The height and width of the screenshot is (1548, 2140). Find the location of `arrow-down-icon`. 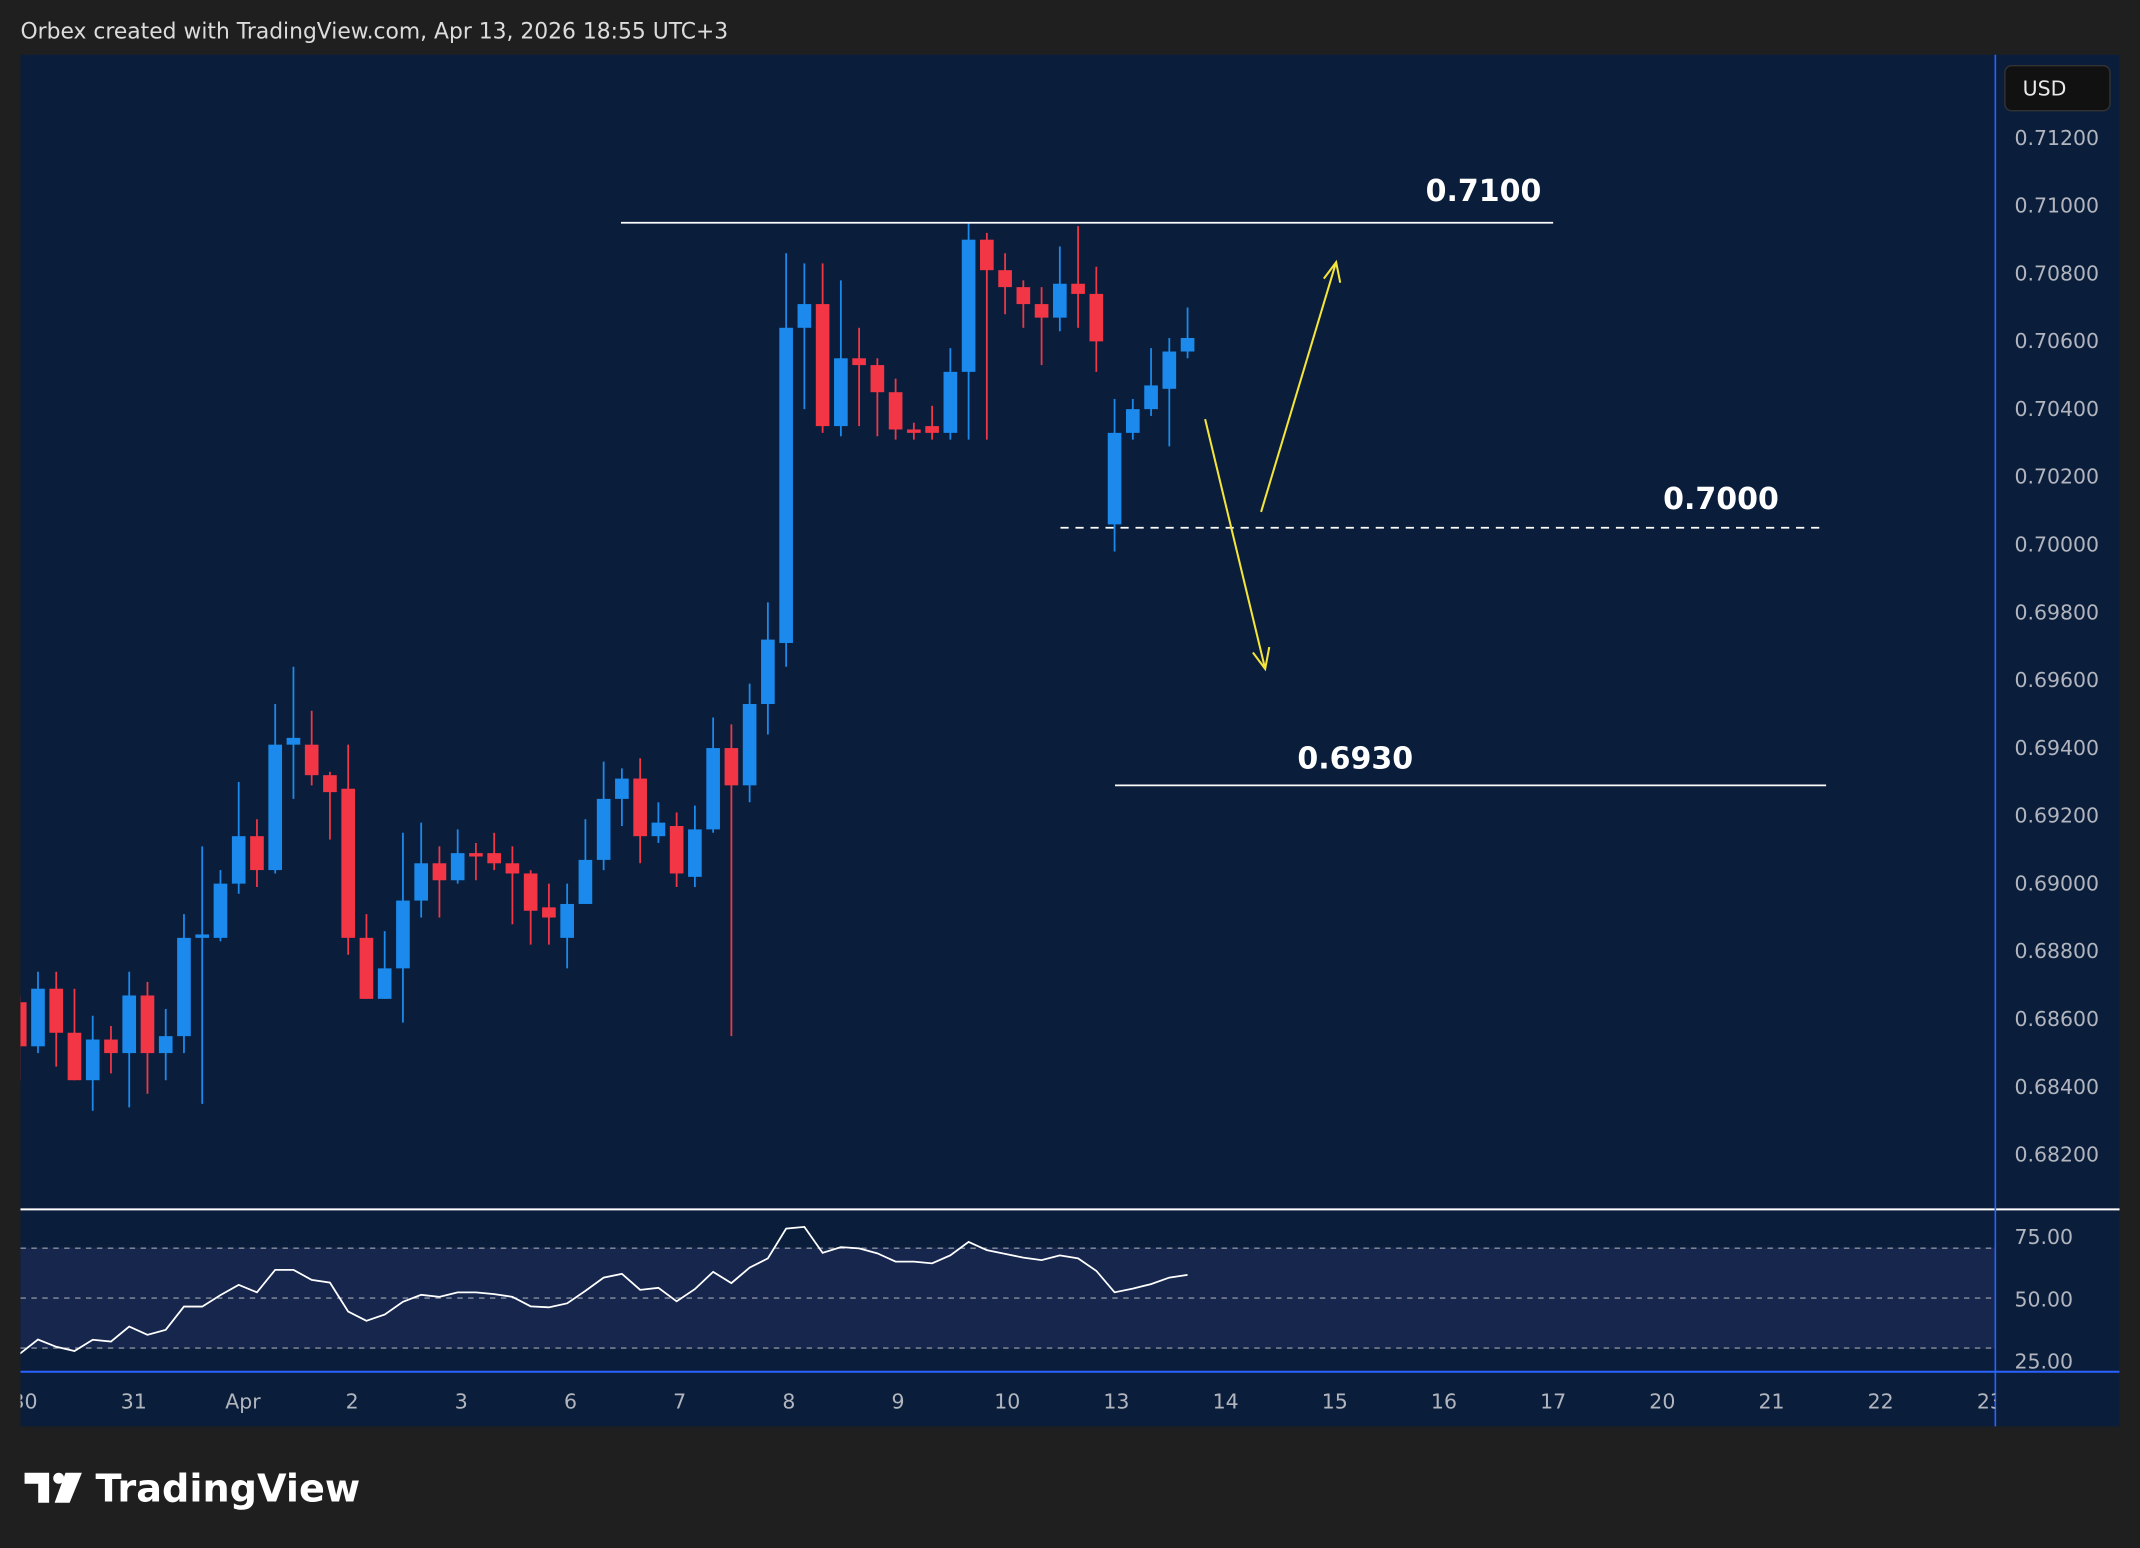

arrow-down-icon is located at coordinates (1237, 545).